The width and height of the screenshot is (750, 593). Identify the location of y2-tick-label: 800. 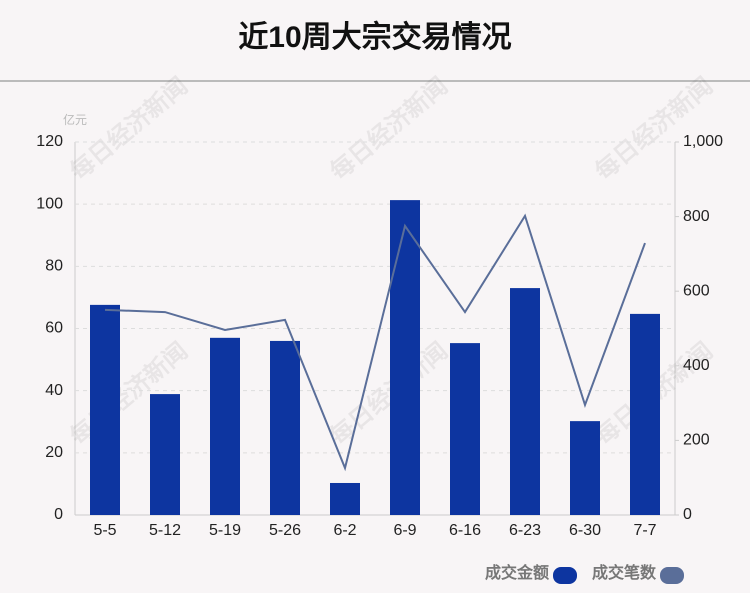
(696, 216).